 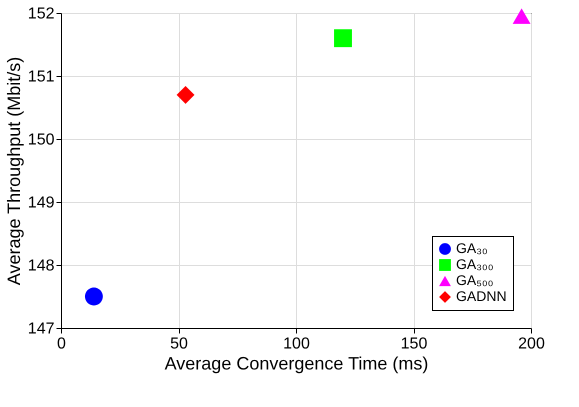 What do you see at coordinates (472, 248) in the screenshot?
I see `legend-label: GA₃₀` at bounding box center [472, 248].